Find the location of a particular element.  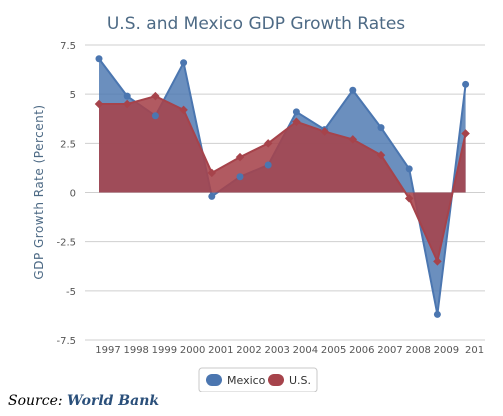

legend: Mexico U.S. is located at coordinates (258, 379).